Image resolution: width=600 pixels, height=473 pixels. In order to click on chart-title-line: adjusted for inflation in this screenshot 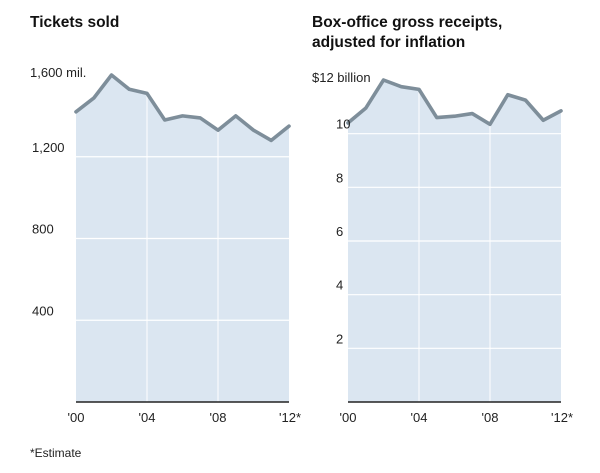, I will do `click(388, 42)`.